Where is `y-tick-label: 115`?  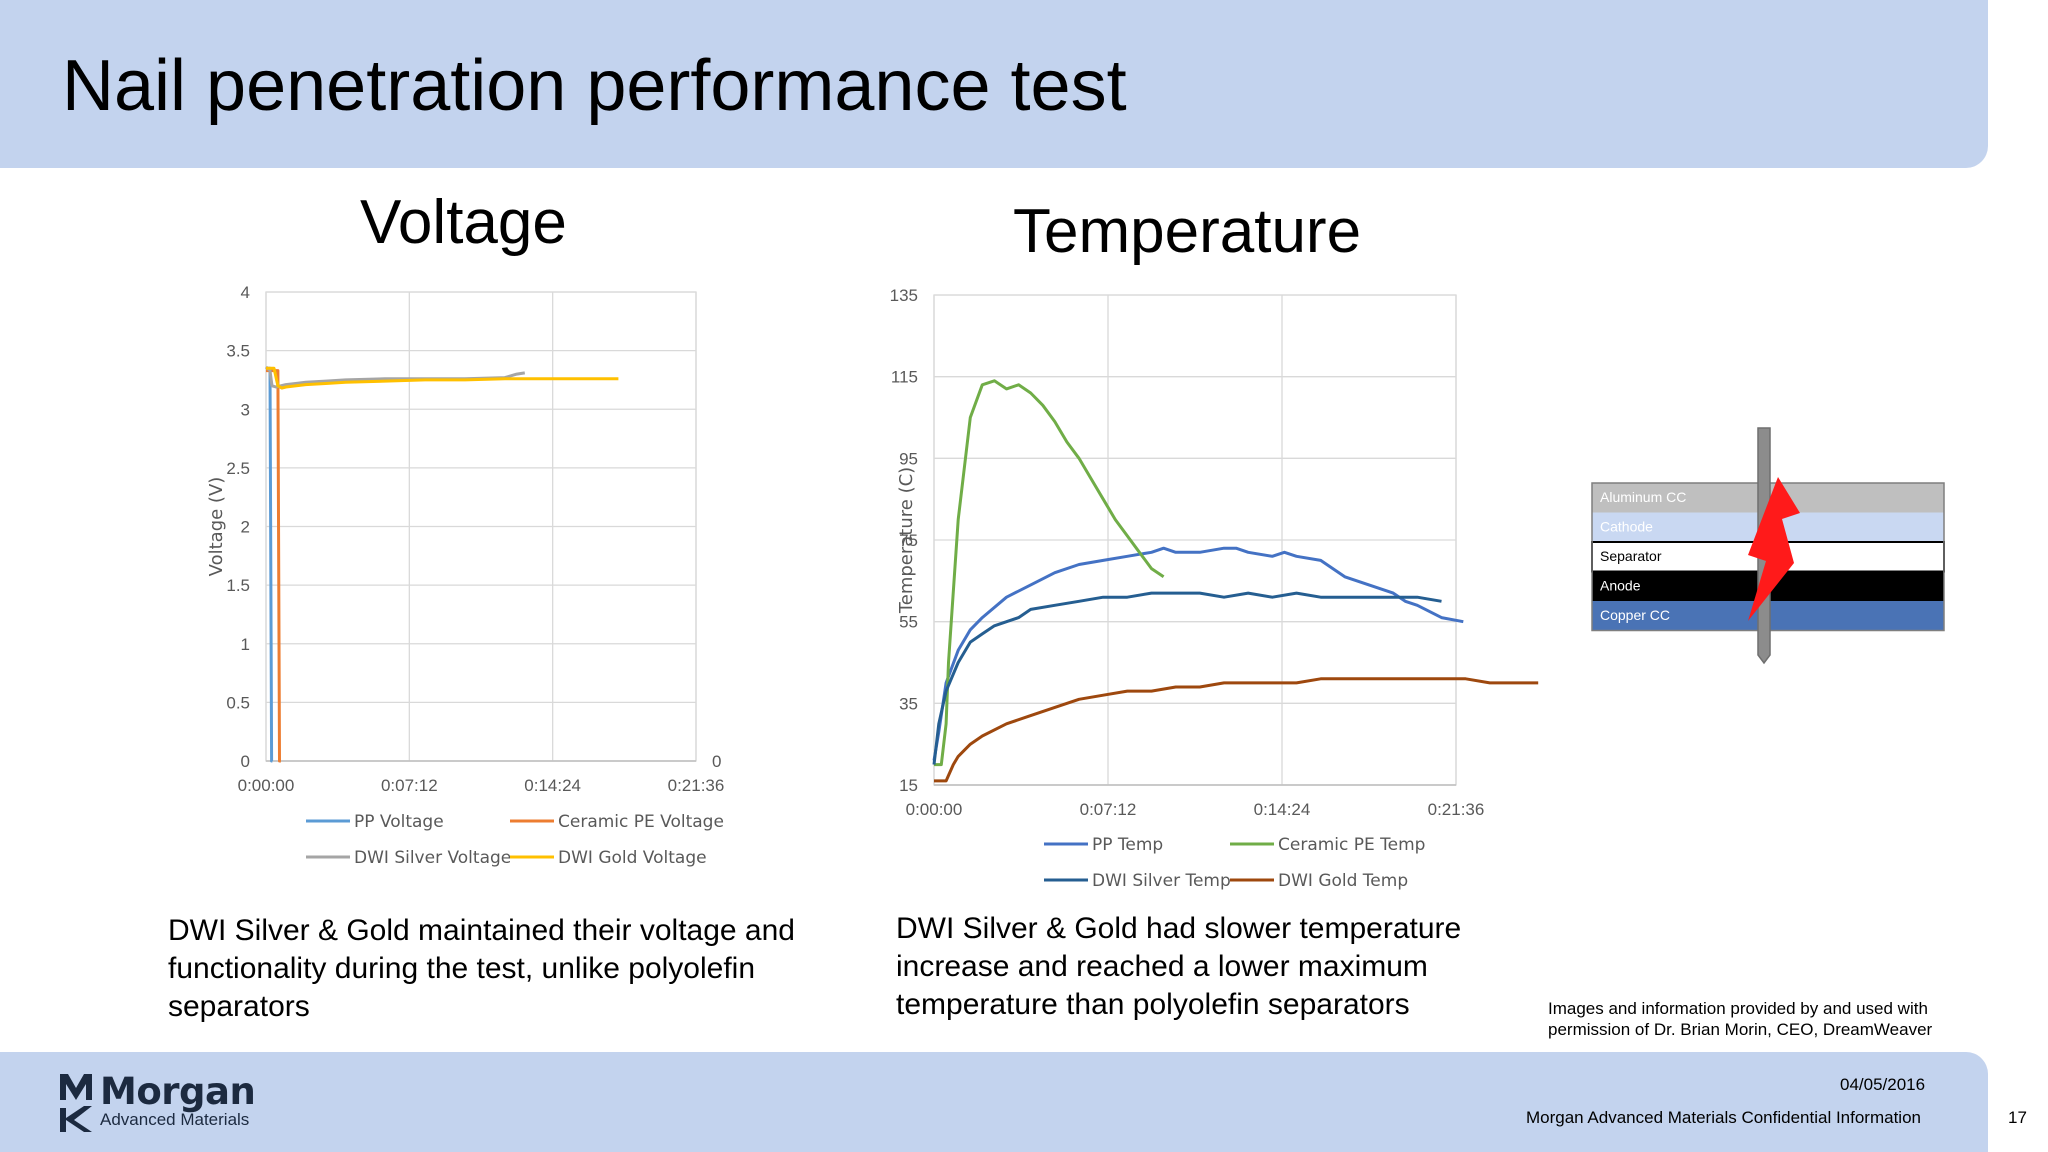
y-tick-label: 115 is located at coordinates (904, 377).